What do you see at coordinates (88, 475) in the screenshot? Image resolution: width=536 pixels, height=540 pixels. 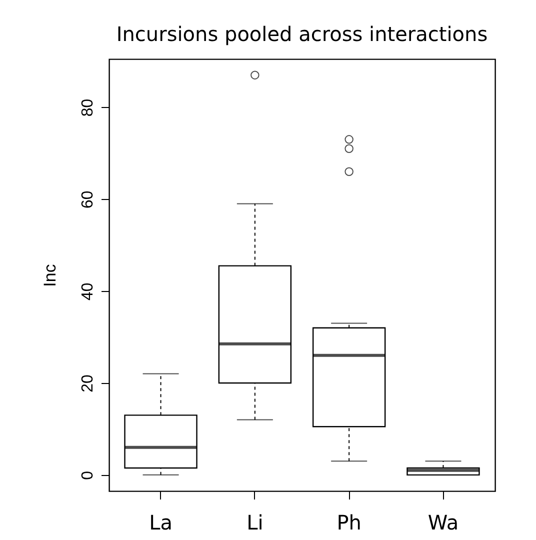 I see `y-tick-label: 0` at bounding box center [88, 475].